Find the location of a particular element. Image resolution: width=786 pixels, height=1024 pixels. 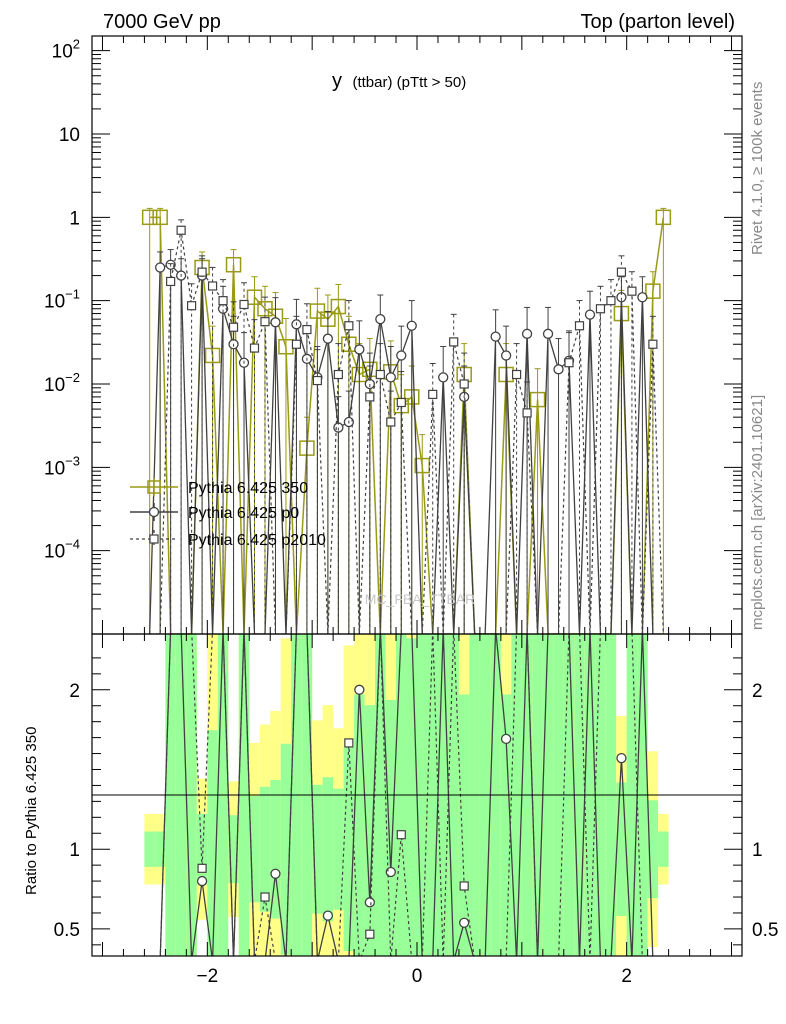

x-tick-label: 0 is located at coordinates (417, 976).